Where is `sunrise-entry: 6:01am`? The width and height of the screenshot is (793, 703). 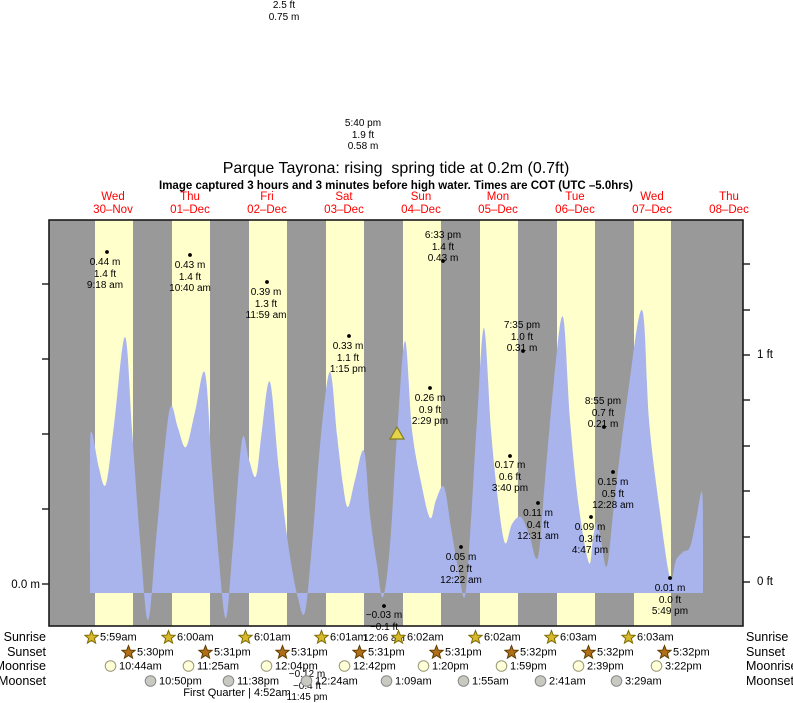 sunrise-entry: 6:01am is located at coordinates (264, 637).